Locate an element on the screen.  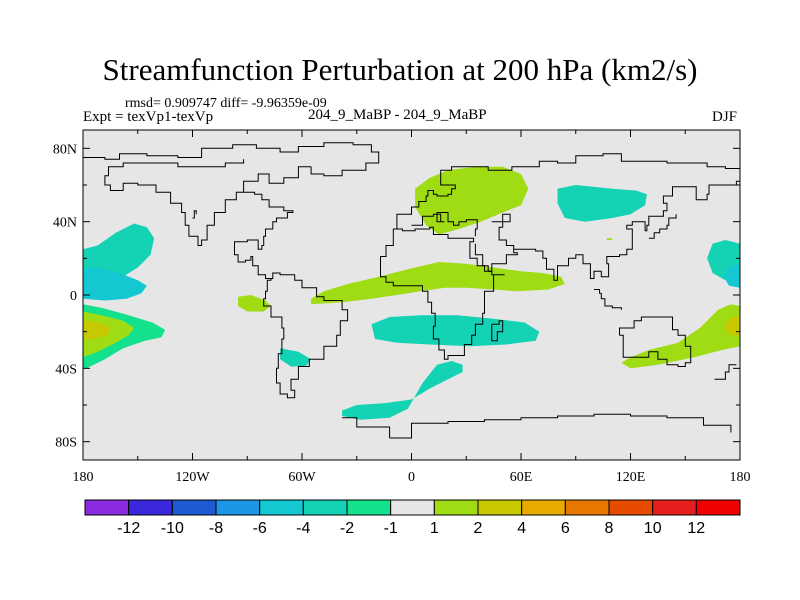
x-tick-label: 60W is located at coordinates (302, 477).